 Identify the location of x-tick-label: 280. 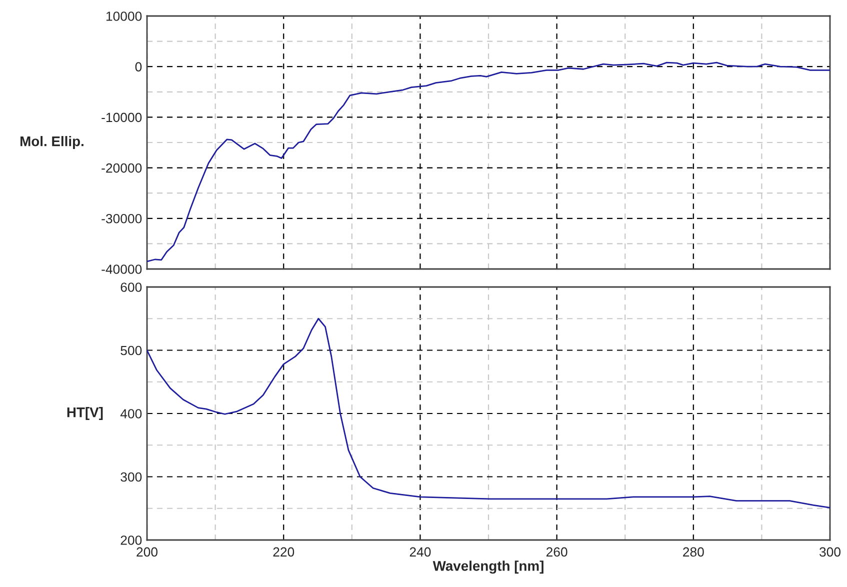
(693, 552).